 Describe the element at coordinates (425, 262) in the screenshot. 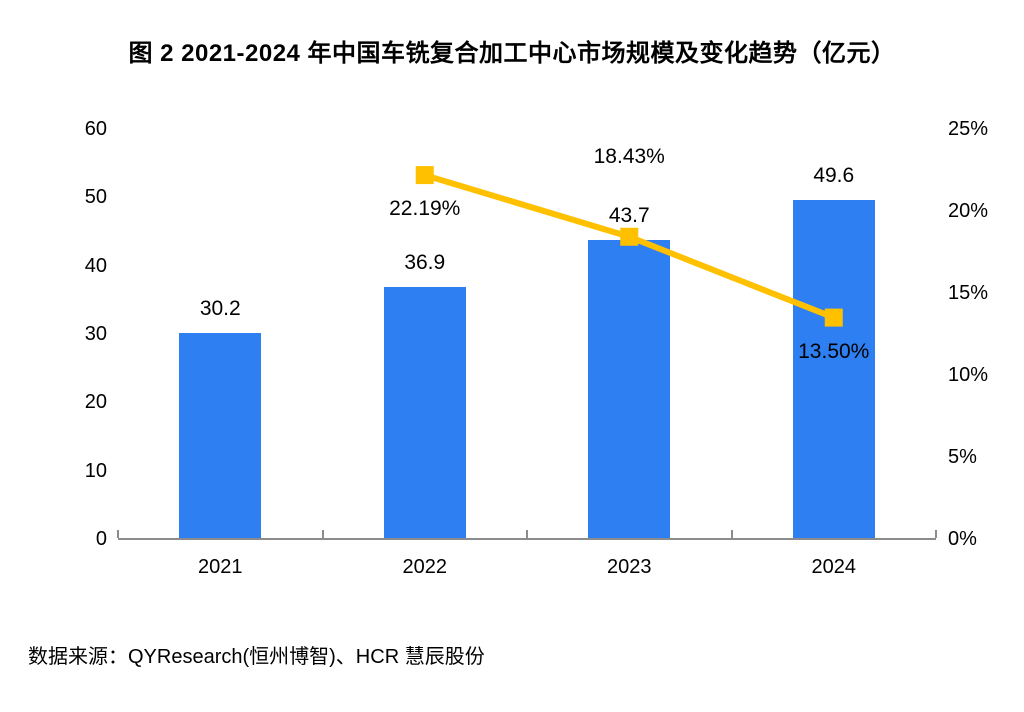

I see `bar-value-label: 36.9` at that location.